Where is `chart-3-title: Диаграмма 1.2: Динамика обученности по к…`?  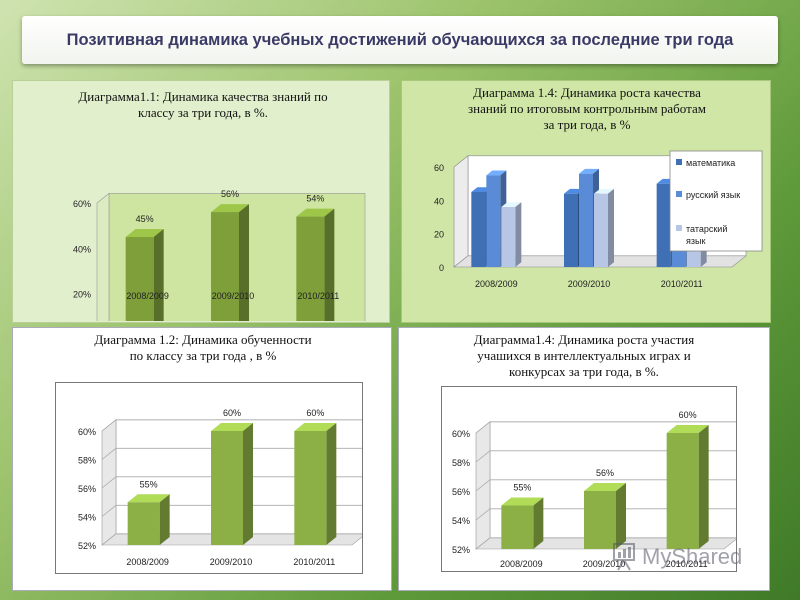
chart-3-title: Диаграмма 1.2: Динамика обученности по к… is located at coordinates (203, 348).